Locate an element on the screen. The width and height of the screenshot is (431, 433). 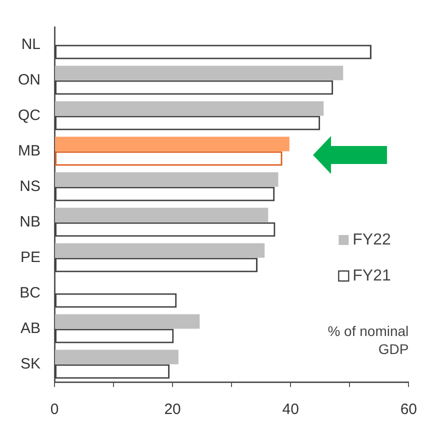
legend-label: FY21 is located at coordinates (371, 275).